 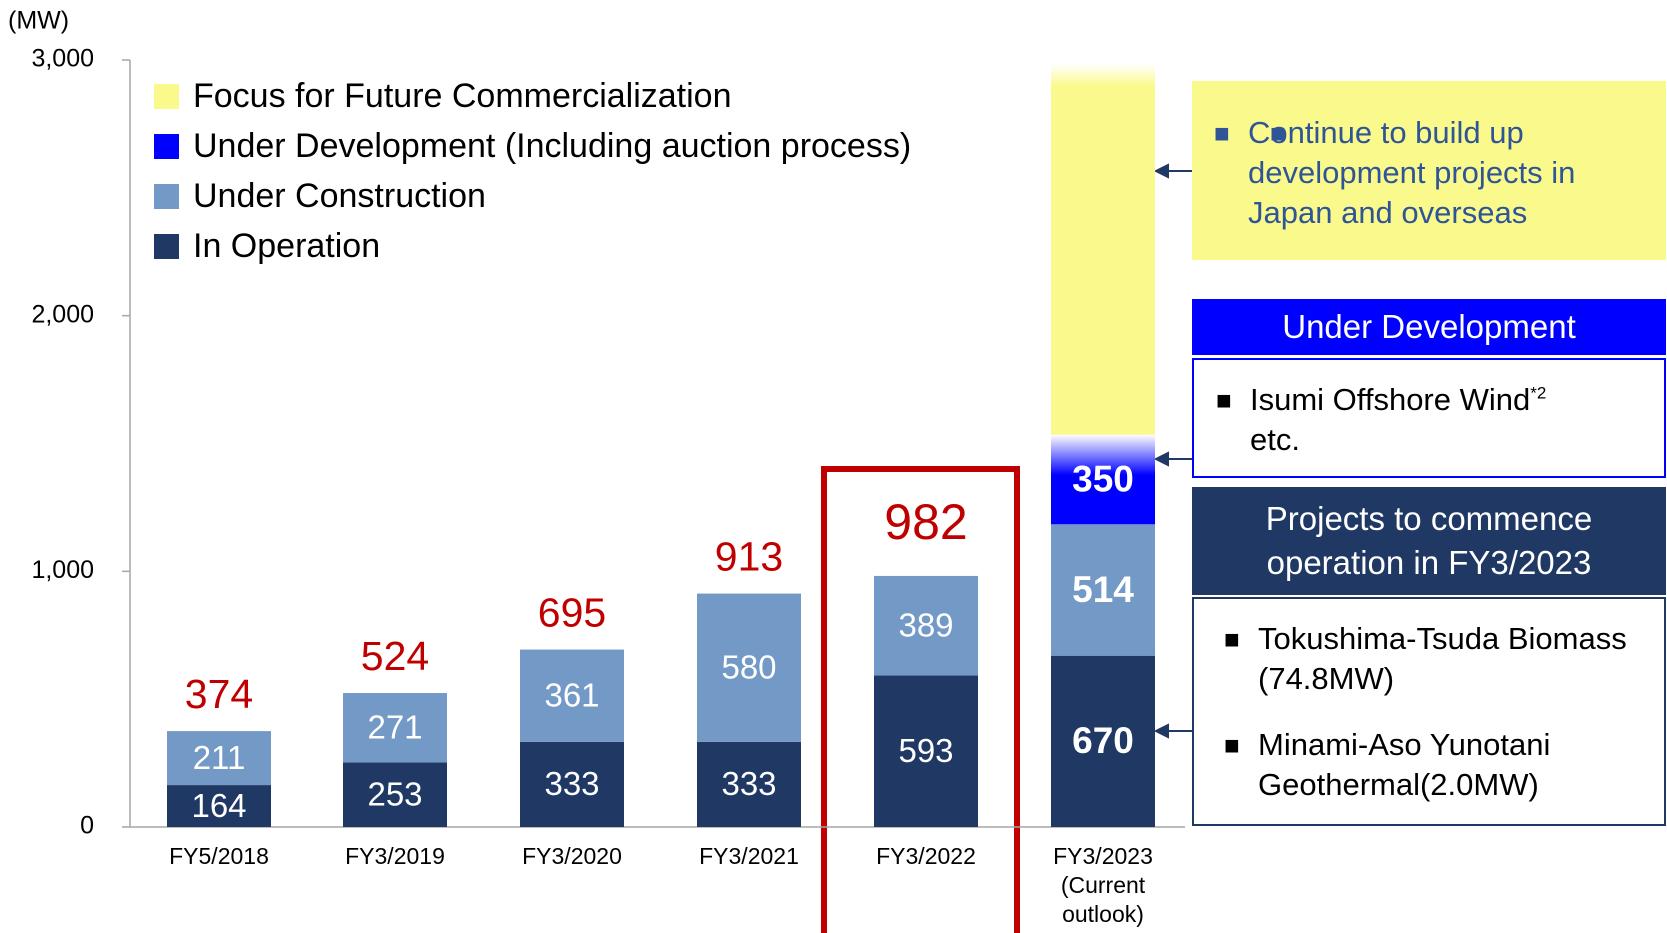 I want to click on x-tick-label: FY3/2022, so click(x=926, y=856).